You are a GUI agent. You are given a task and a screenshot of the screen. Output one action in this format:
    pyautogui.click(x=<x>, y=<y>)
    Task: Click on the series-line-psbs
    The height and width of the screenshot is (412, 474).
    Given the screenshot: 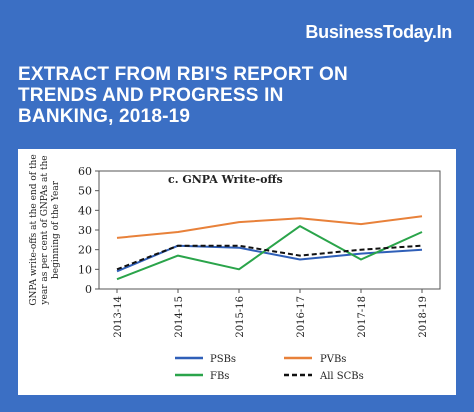 What is the action you would take?
    pyautogui.click(x=269, y=258)
    